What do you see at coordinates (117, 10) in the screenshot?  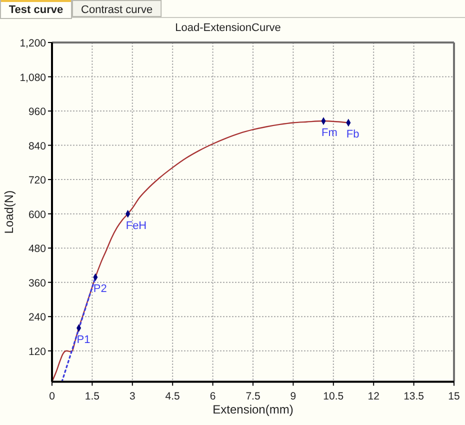 I see `text: Contrast curve` at bounding box center [117, 10].